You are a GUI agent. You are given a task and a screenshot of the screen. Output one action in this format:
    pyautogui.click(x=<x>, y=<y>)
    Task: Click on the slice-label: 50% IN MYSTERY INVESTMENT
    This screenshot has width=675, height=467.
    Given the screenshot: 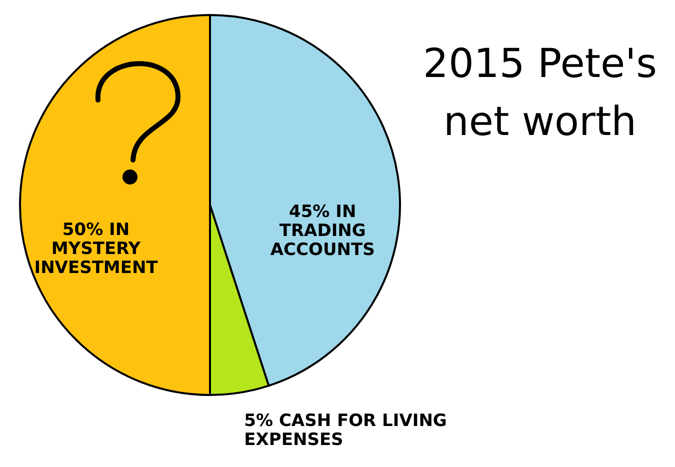 What is the action you would take?
    pyautogui.click(x=96, y=249)
    